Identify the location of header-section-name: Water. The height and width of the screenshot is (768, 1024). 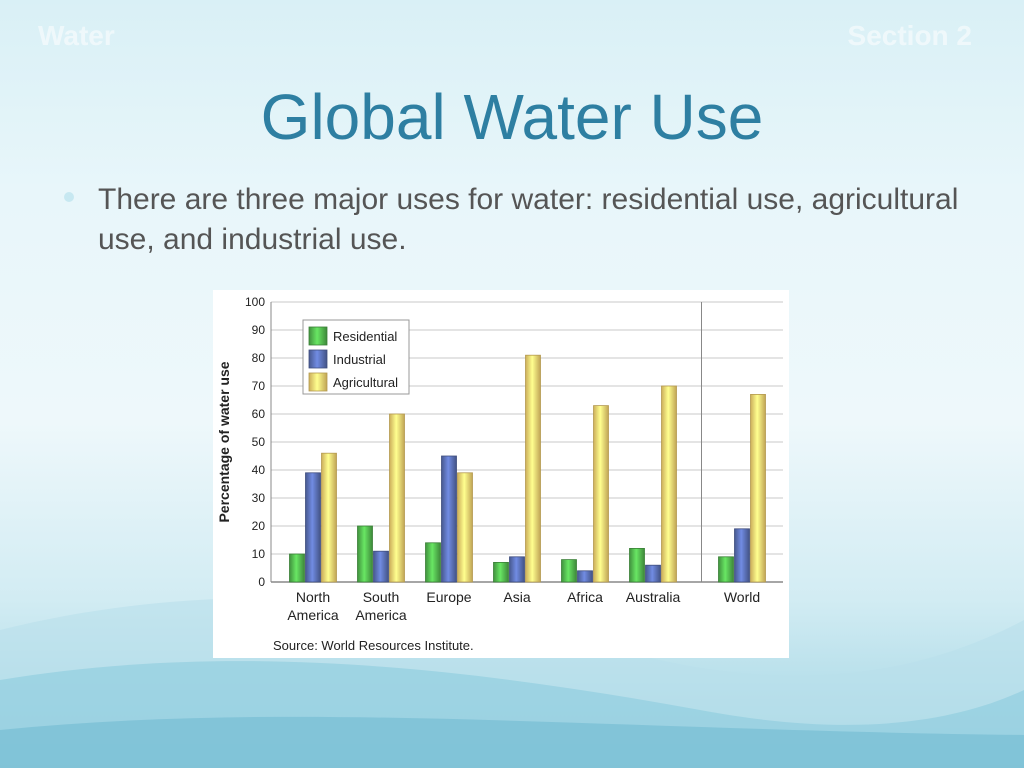
(76, 35).